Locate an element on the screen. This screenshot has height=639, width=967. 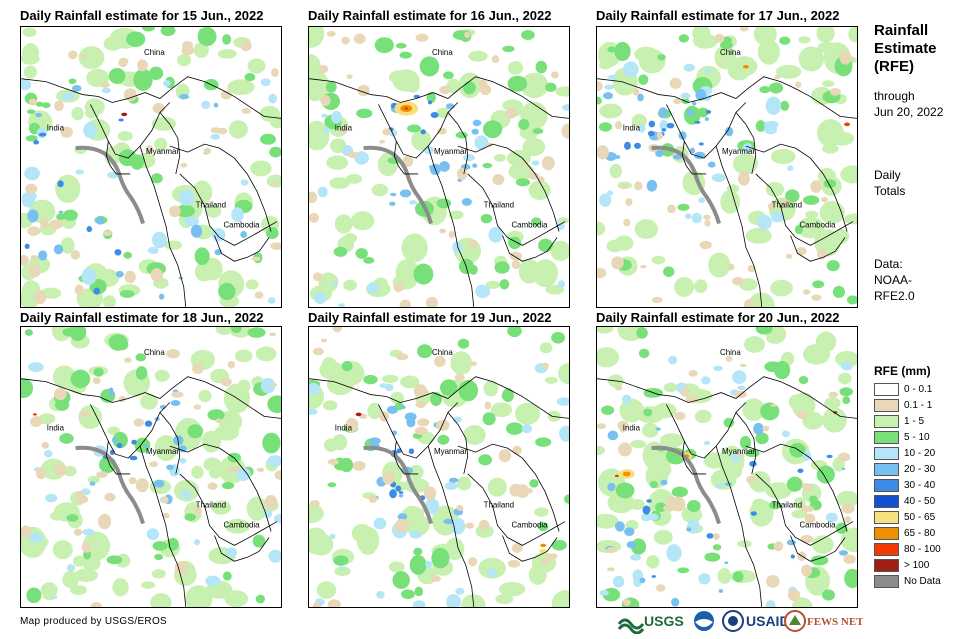
legend-item: 30 - 40 is located at coordinates (919, 486).